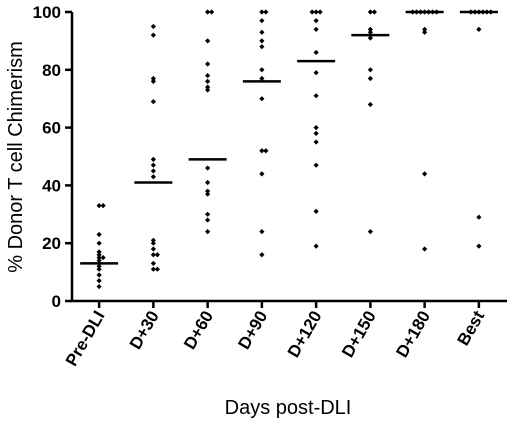 Image resolution: width=520 pixels, height=423 pixels. Describe the element at coordinates (56, 301) in the screenshot. I see `y-tick-label: 0` at that location.